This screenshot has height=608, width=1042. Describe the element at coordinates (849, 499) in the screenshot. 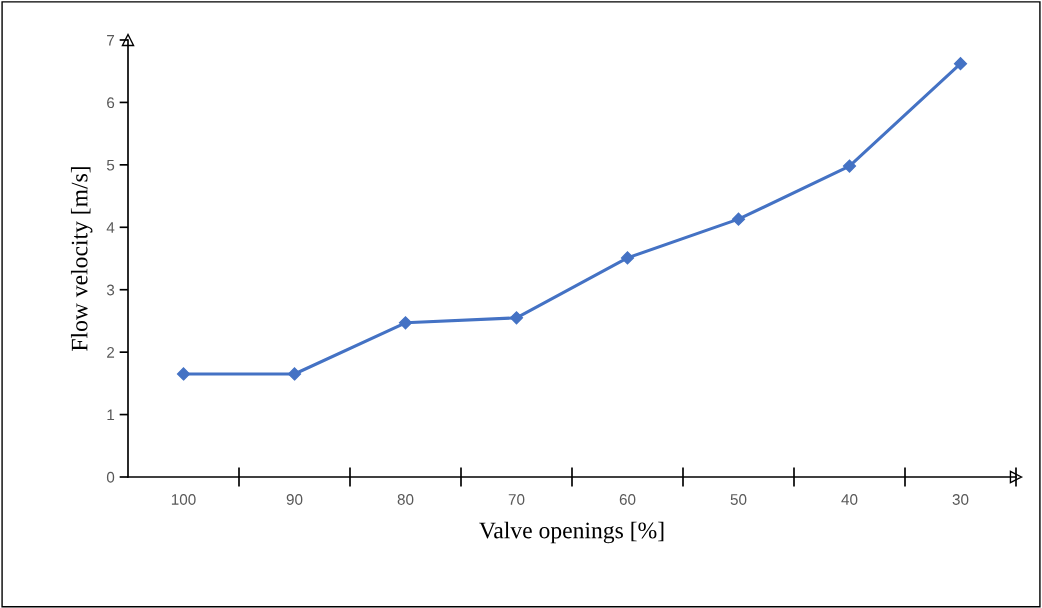

I see `x-tick-label: 40` at that location.